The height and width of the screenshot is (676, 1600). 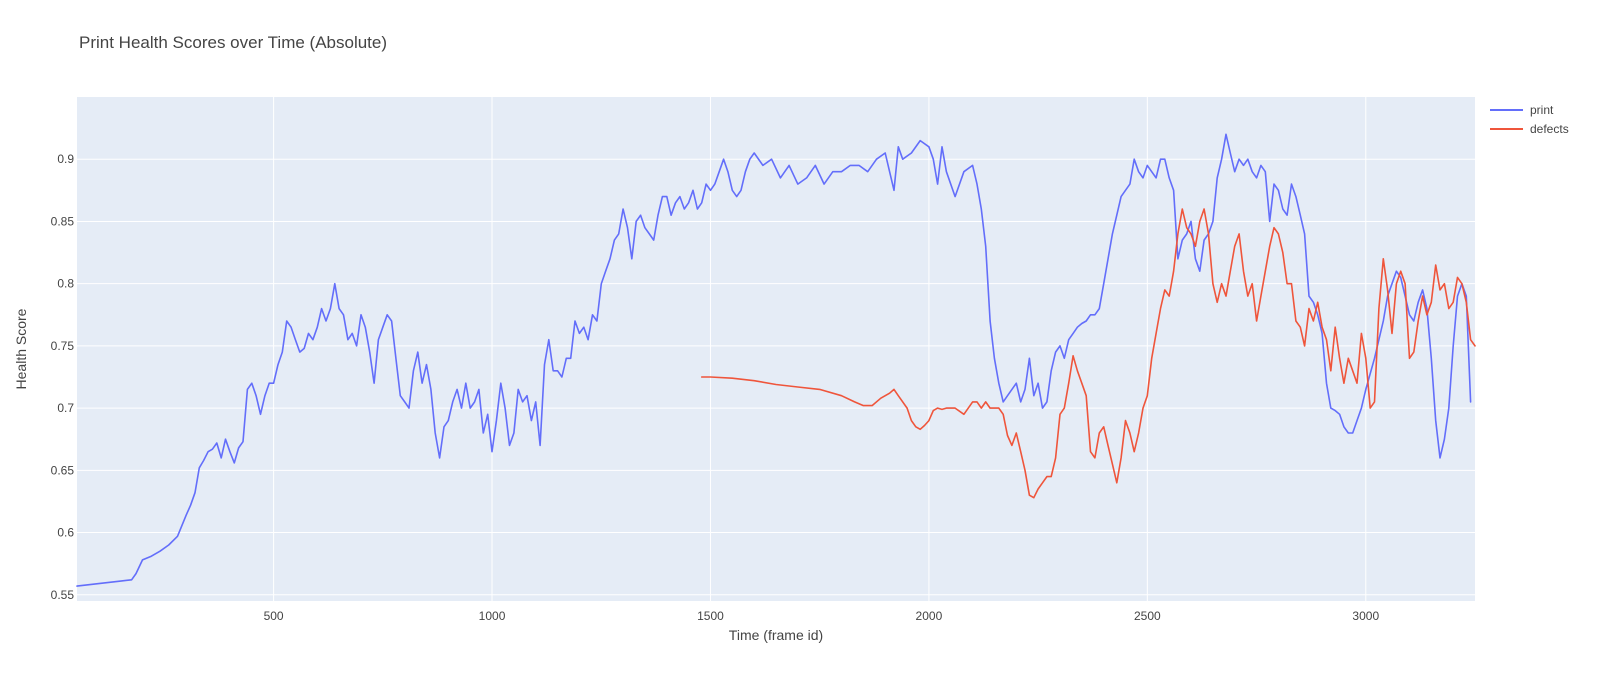 What do you see at coordinates (65, 408) in the screenshot?
I see `y-tick-label: 0.7` at bounding box center [65, 408].